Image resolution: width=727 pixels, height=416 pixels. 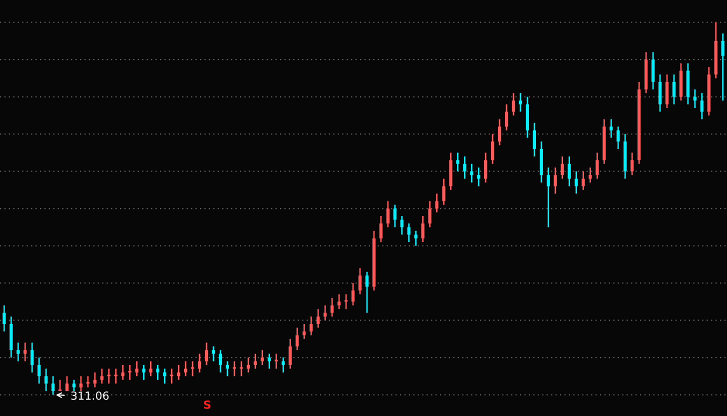 What do you see at coordinates (90, 395) in the screenshot?
I see `annotation: 311.06` at bounding box center [90, 395].